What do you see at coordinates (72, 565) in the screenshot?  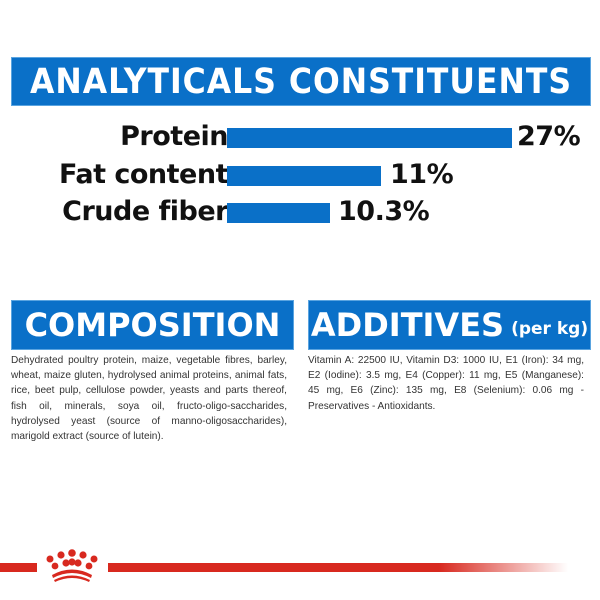 I see `crown-icon` at bounding box center [72, 565].